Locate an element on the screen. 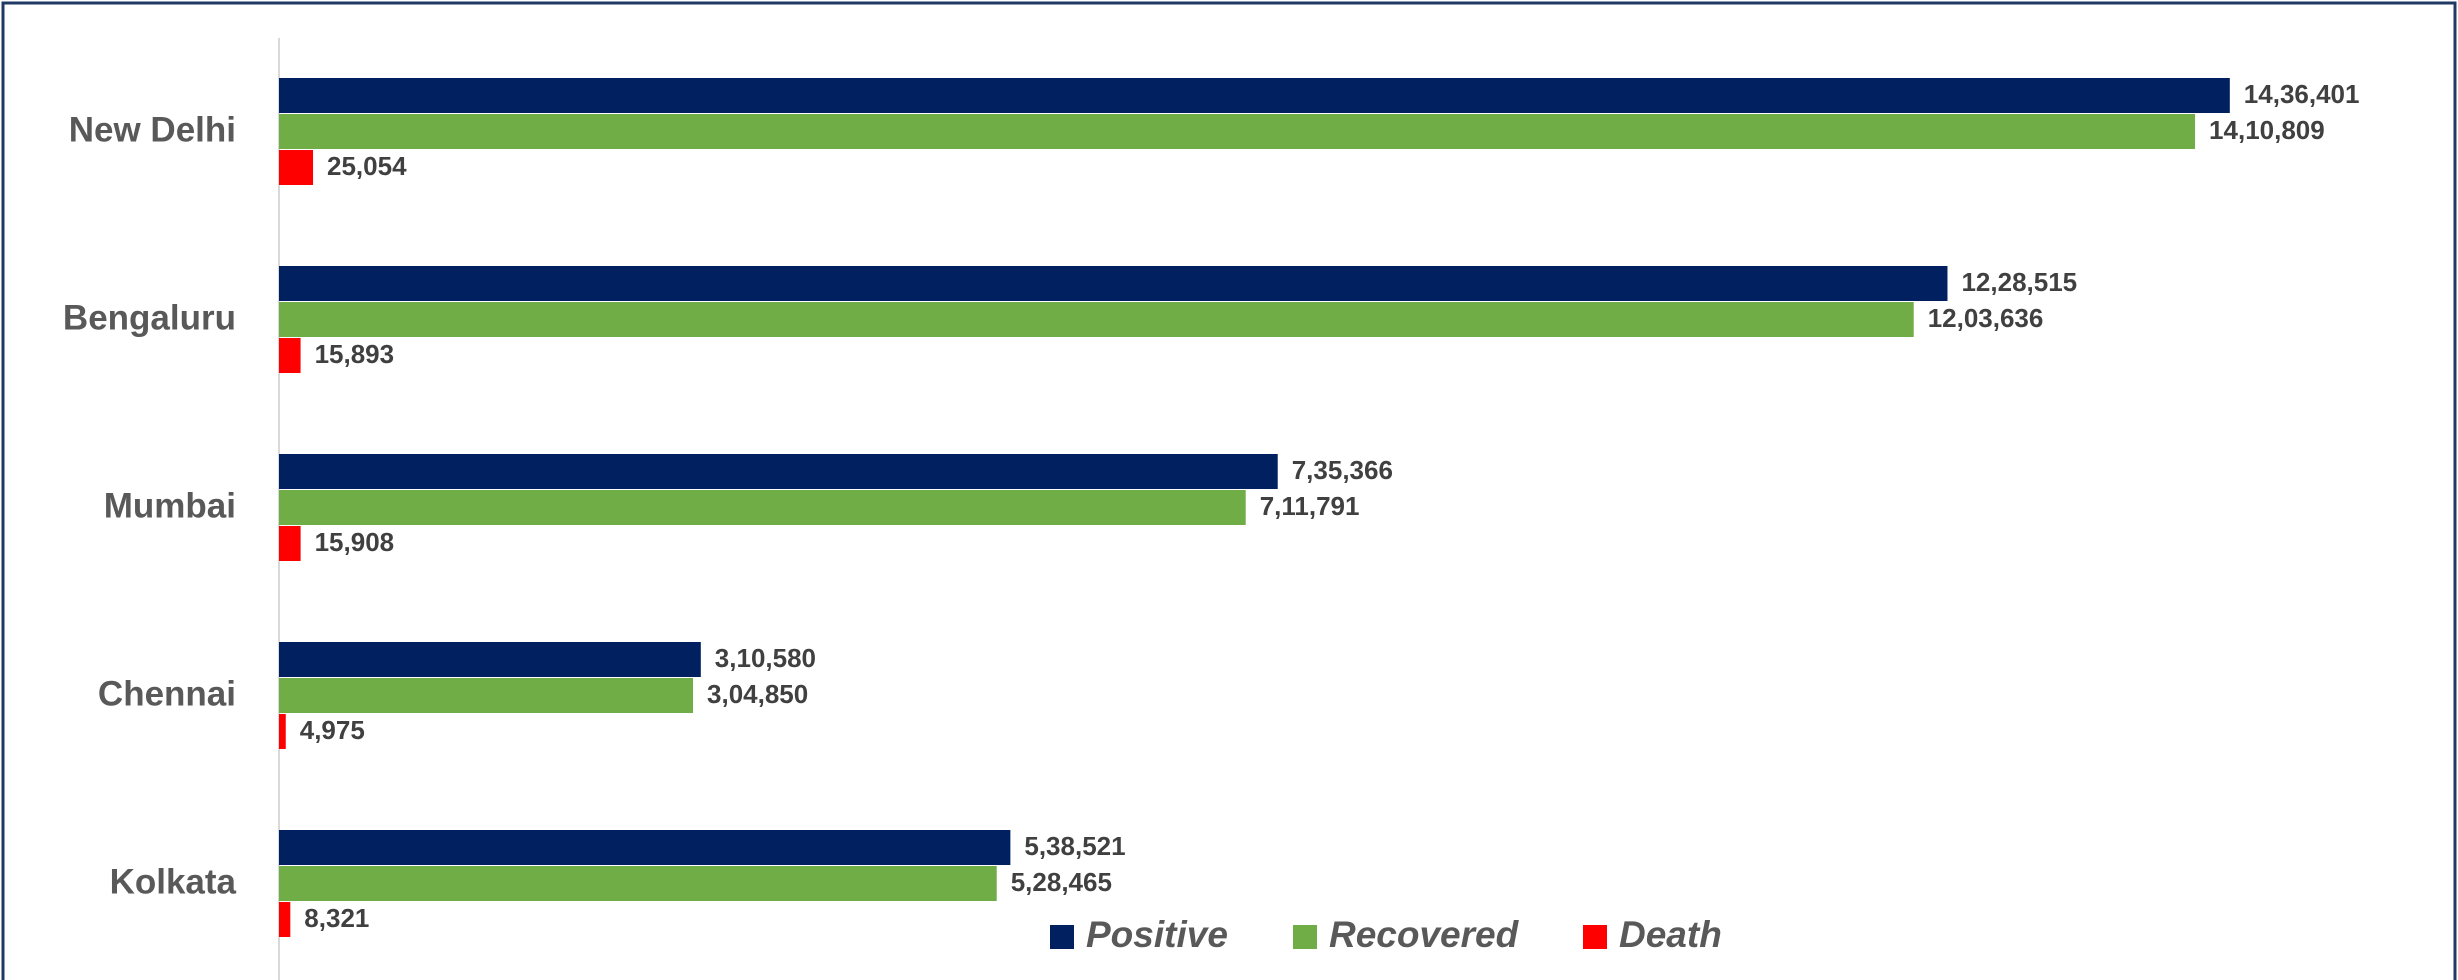 The height and width of the screenshot is (980, 2458). category-label: Bengaluru is located at coordinates (149, 317).